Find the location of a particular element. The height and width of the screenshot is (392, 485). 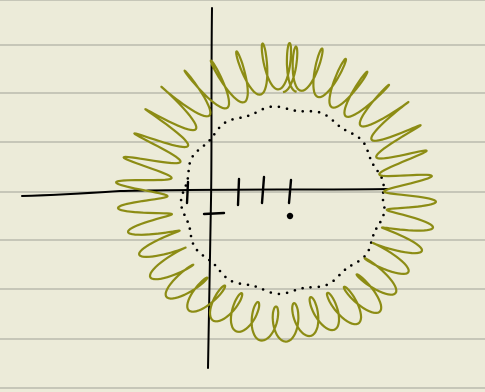

y-axis-line is located at coordinates (210, 188).